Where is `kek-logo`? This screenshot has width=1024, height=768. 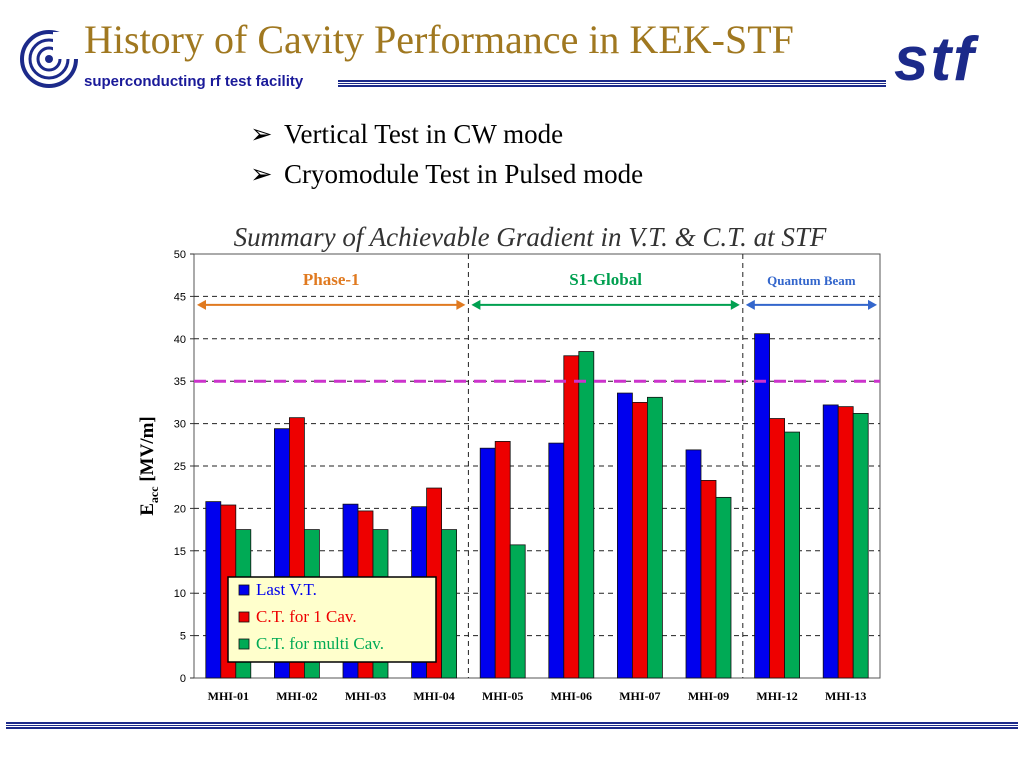
kek-logo is located at coordinates (49, 59).